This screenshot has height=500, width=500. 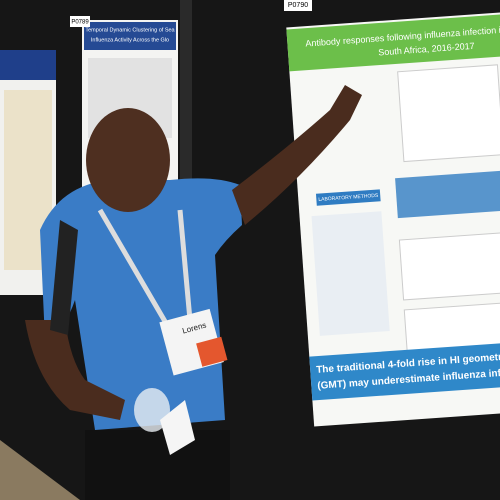 I want to click on poster-title: Temporal Dynamic Clustering of Sea, so click(x=130, y=30).